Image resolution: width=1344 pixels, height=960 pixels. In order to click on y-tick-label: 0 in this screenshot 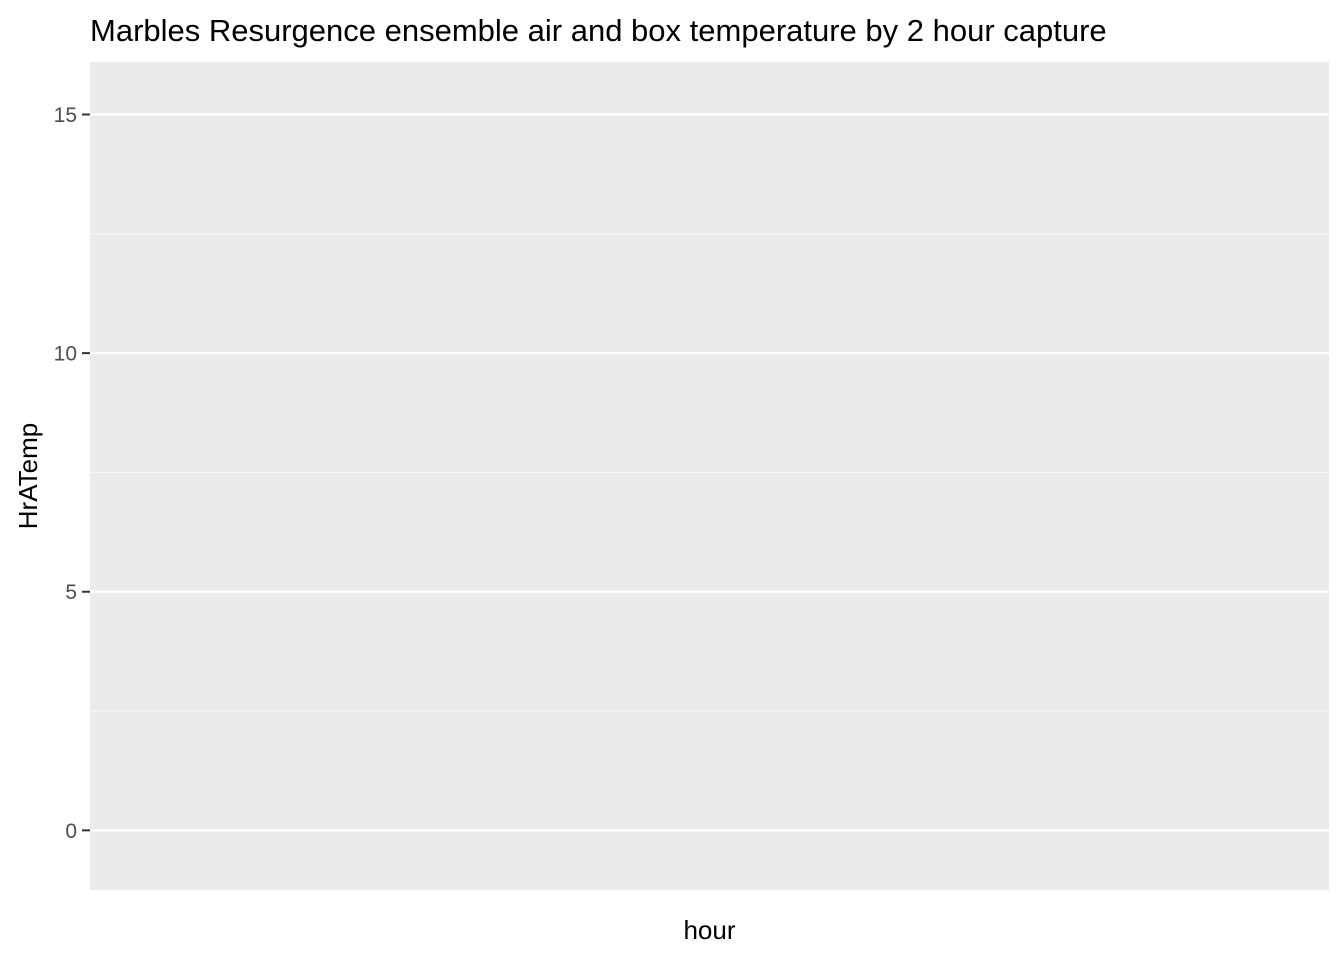, I will do `click(71, 831)`.